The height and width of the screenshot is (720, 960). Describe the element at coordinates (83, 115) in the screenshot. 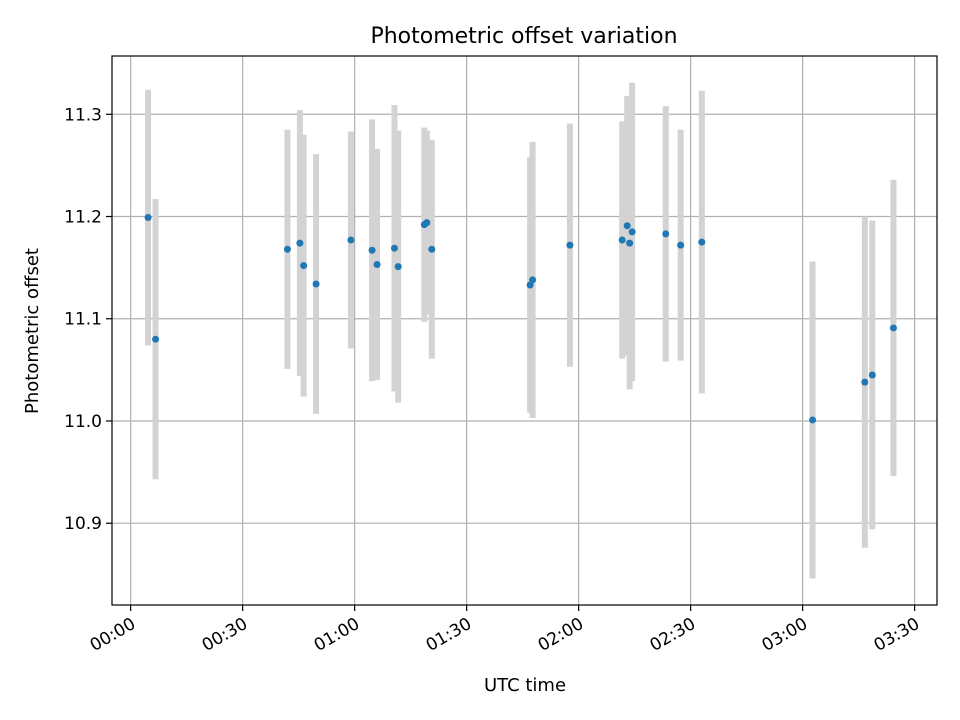

I see `y-tick-label: 11.3` at that location.